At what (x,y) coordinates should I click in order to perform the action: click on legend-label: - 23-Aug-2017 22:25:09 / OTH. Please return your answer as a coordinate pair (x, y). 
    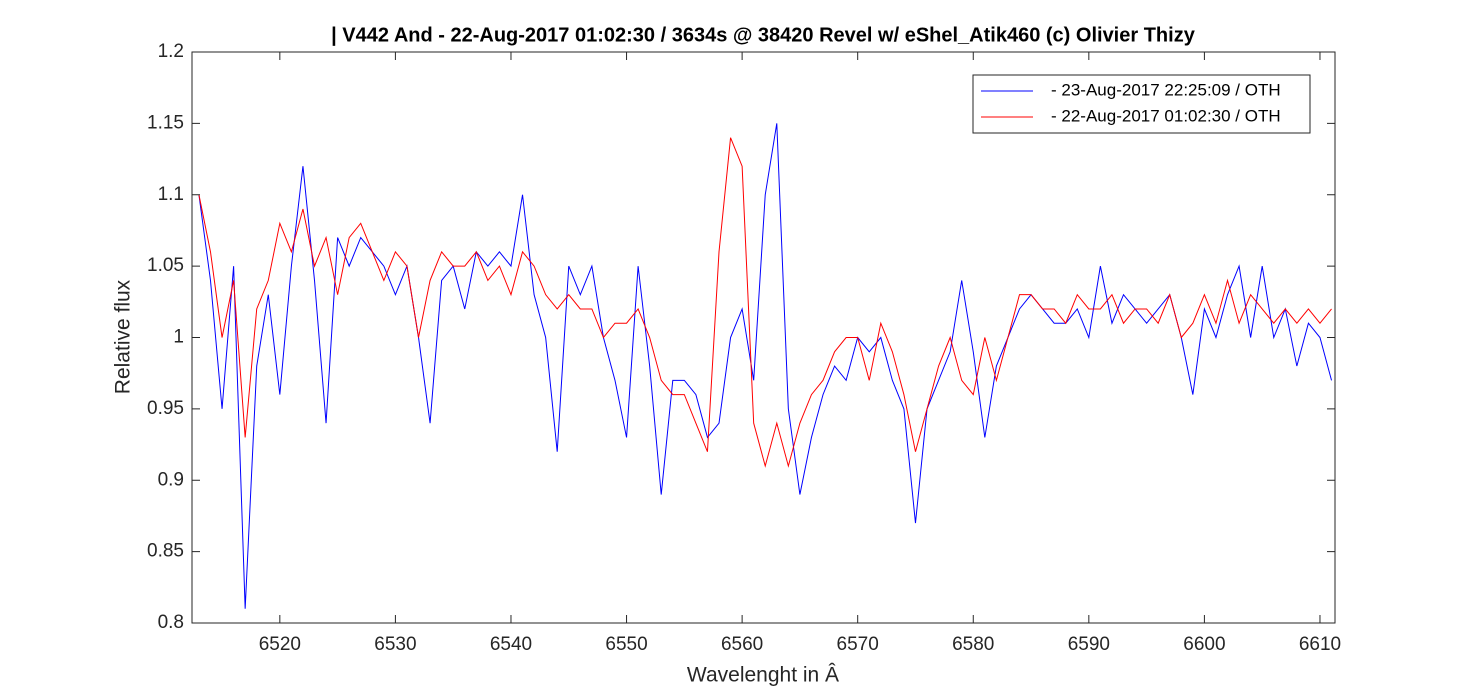
    Looking at the image, I should click on (1166, 89).